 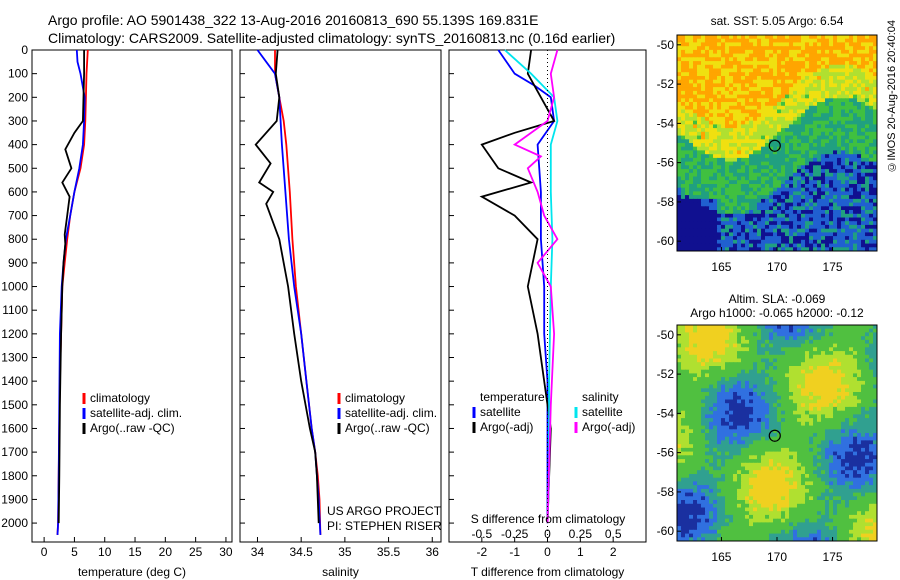 I want to click on x-axis-label: temperature (deg C), so click(x=132, y=572).